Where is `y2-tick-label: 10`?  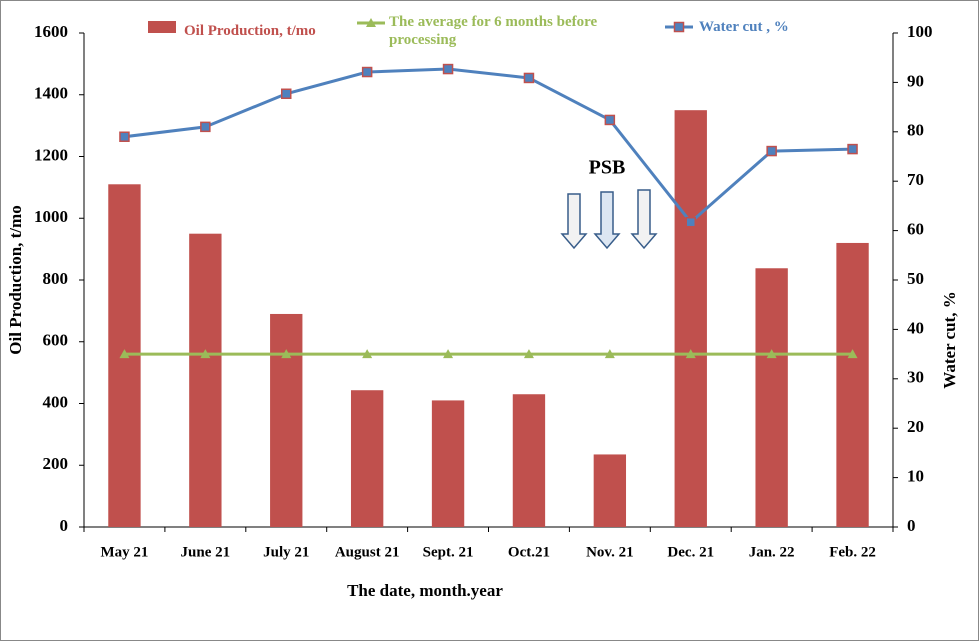 y2-tick-label: 10 is located at coordinates (915, 476).